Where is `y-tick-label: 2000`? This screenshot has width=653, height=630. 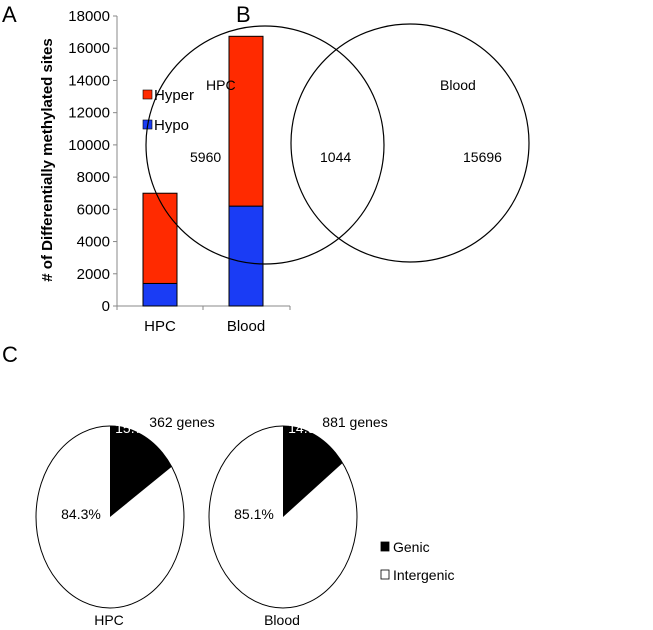 y-tick-label: 2000 is located at coordinates (93, 274).